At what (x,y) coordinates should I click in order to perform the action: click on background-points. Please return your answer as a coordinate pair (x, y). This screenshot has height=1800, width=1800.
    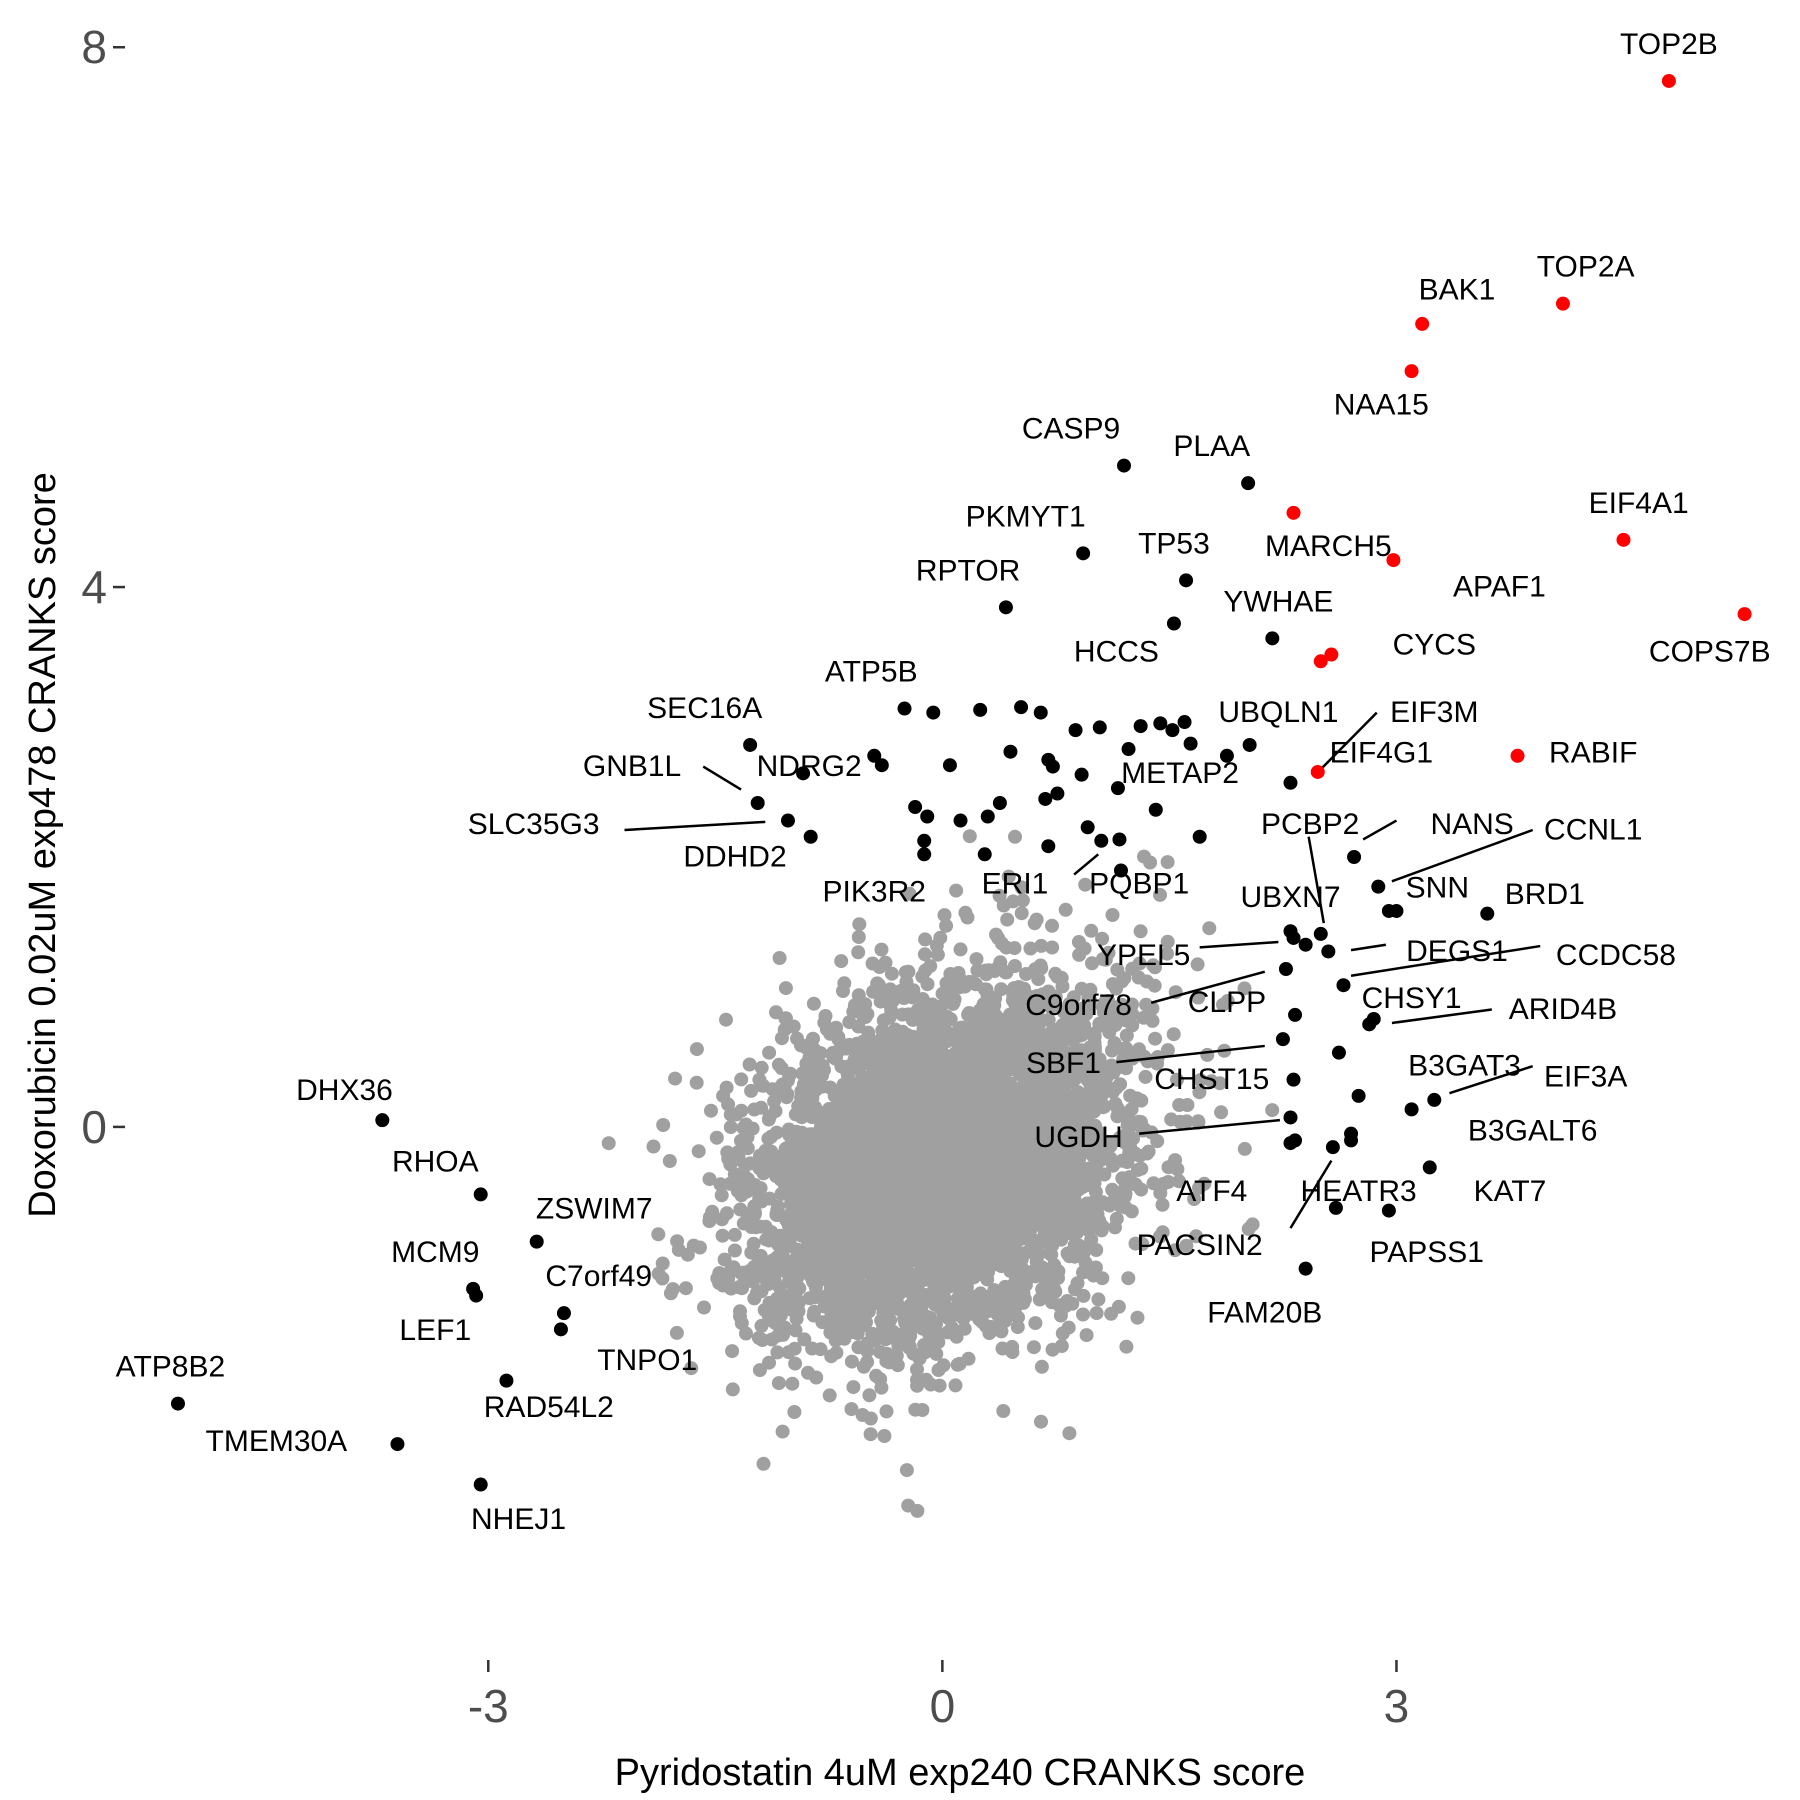
    Looking at the image, I should click on (940, 1173).